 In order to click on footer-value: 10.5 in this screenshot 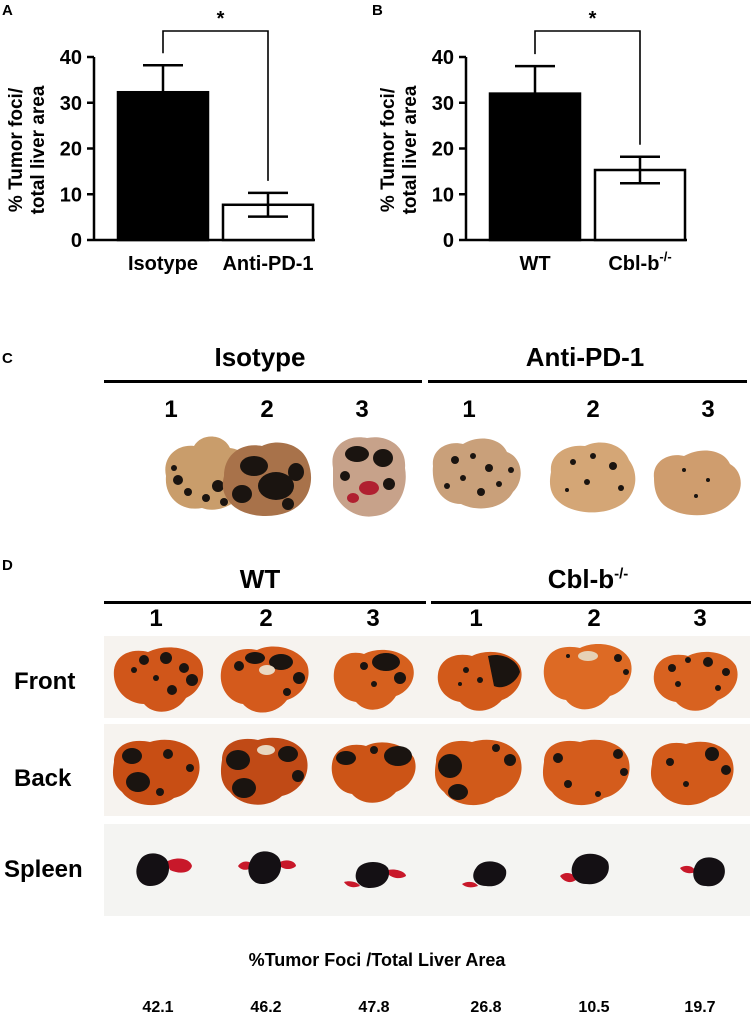, I will do `click(594, 1007)`.